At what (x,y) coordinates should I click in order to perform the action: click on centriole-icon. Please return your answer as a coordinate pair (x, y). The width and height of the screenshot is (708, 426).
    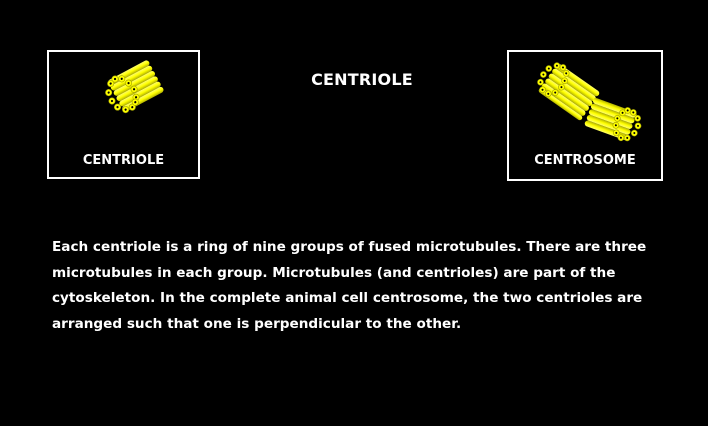
    Looking at the image, I should click on (134, 87).